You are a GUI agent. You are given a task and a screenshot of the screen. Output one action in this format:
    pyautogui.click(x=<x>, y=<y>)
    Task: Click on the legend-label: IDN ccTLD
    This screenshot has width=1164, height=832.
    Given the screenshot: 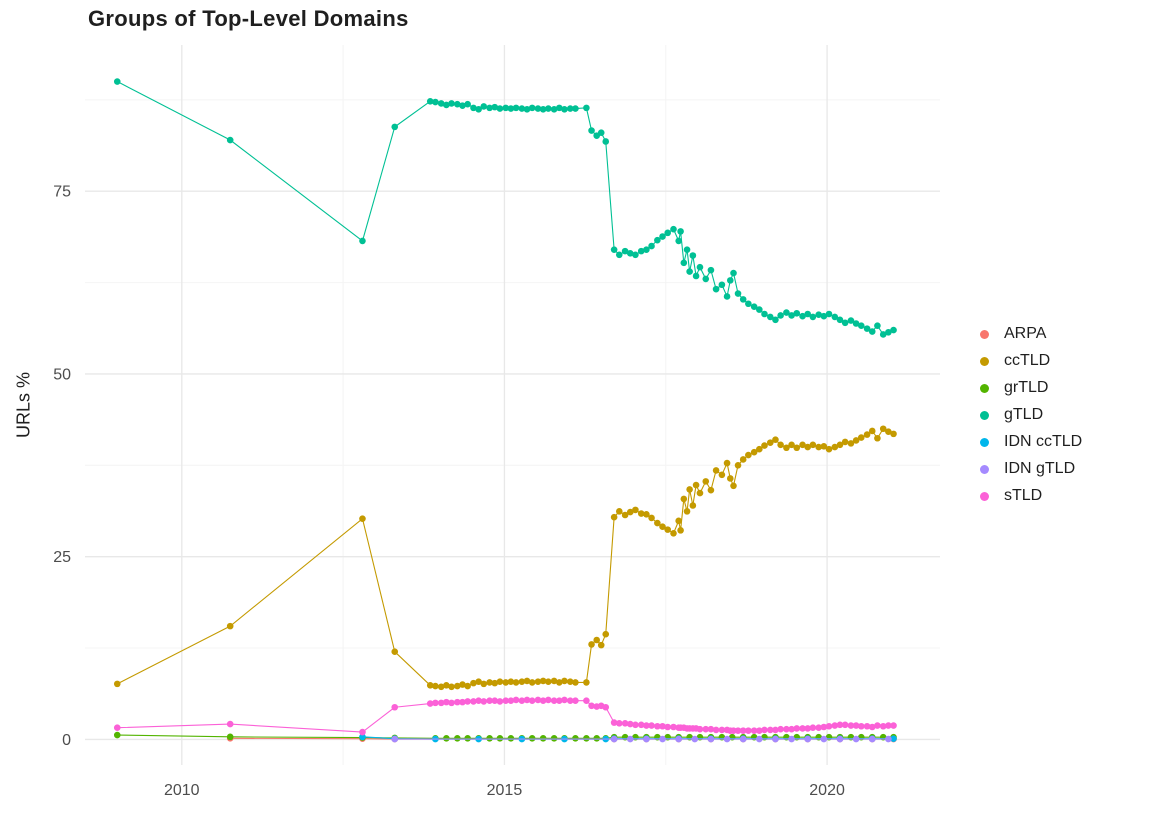 What is the action you would take?
    pyautogui.click(x=1043, y=441)
    